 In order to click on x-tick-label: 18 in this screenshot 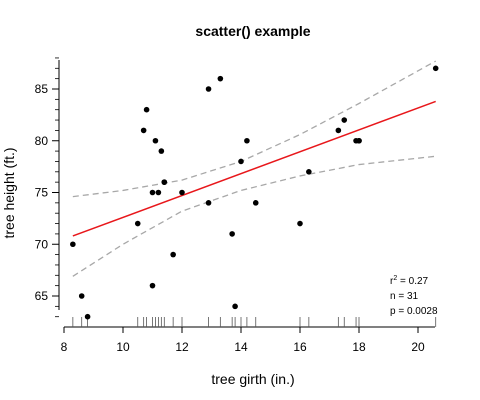, I will do `click(359, 347)`.